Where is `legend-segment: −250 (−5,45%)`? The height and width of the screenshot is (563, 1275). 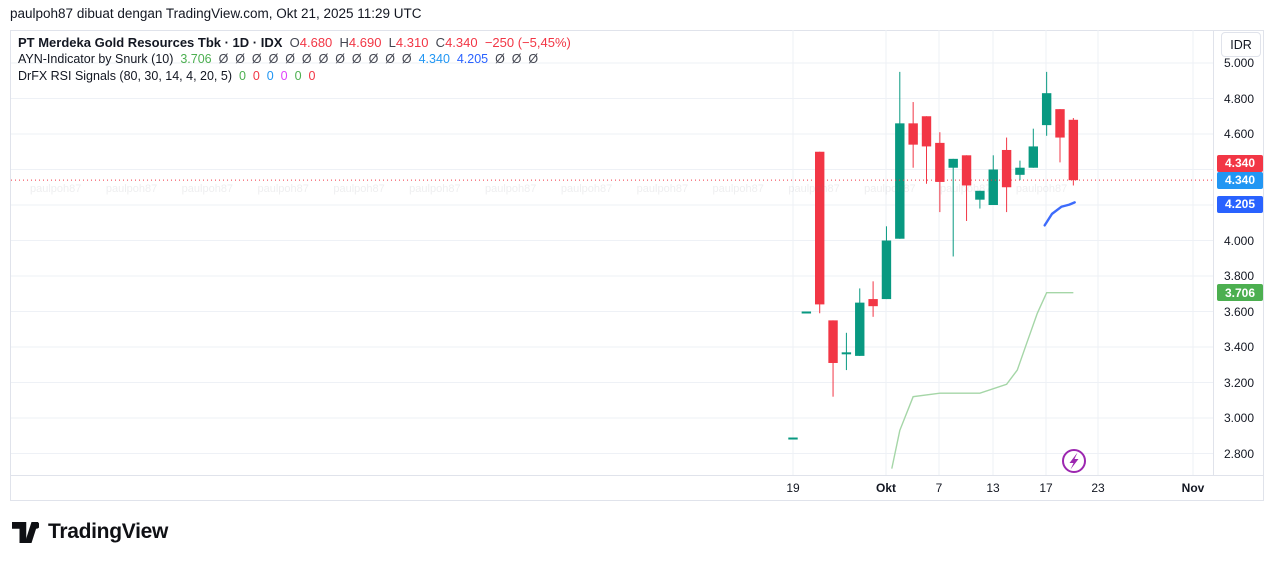 legend-segment: −250 (−5,45%) is located at coordinates (527, 42).